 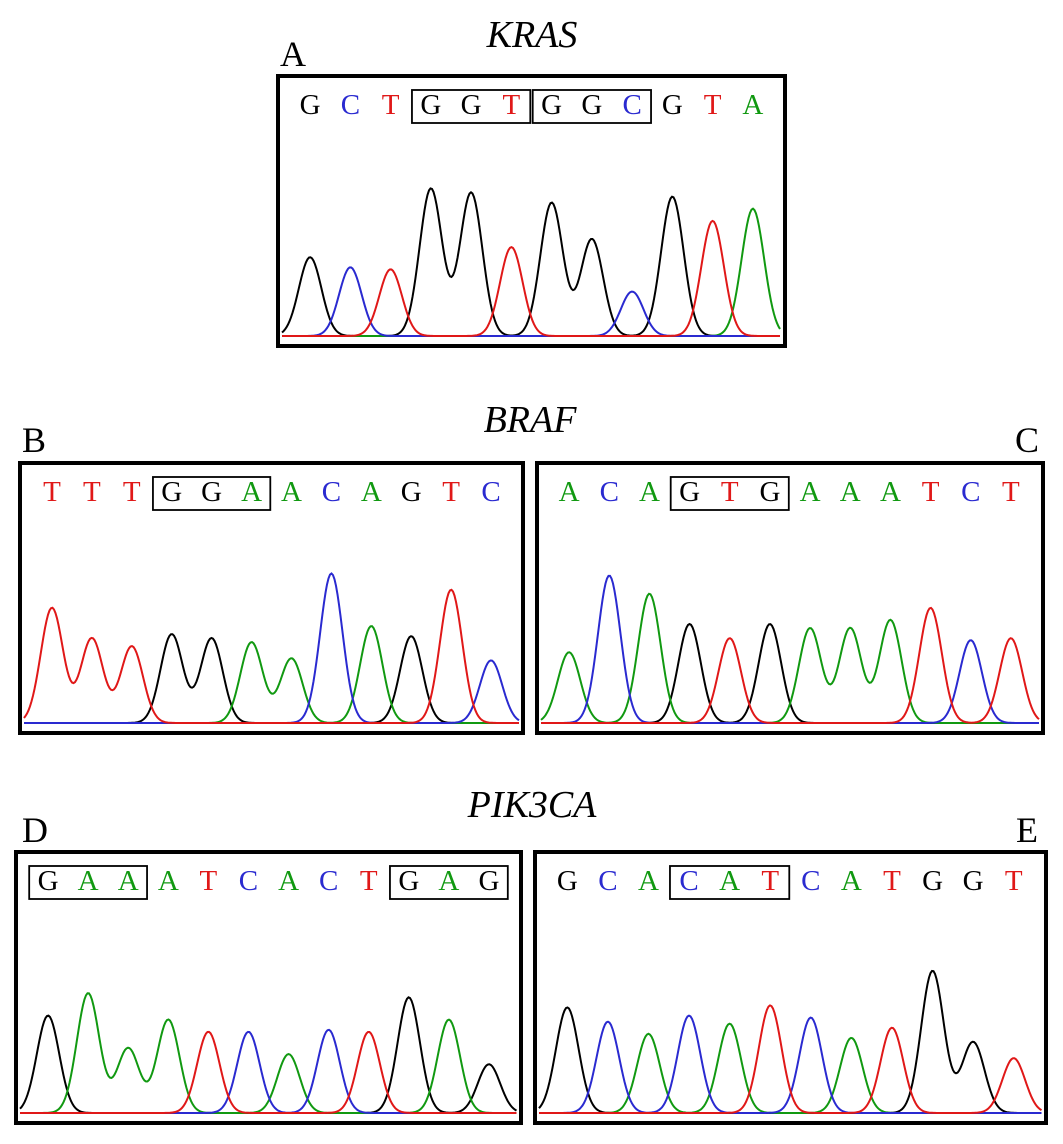 I want to click on trace-g, so click(x=790, y=673).